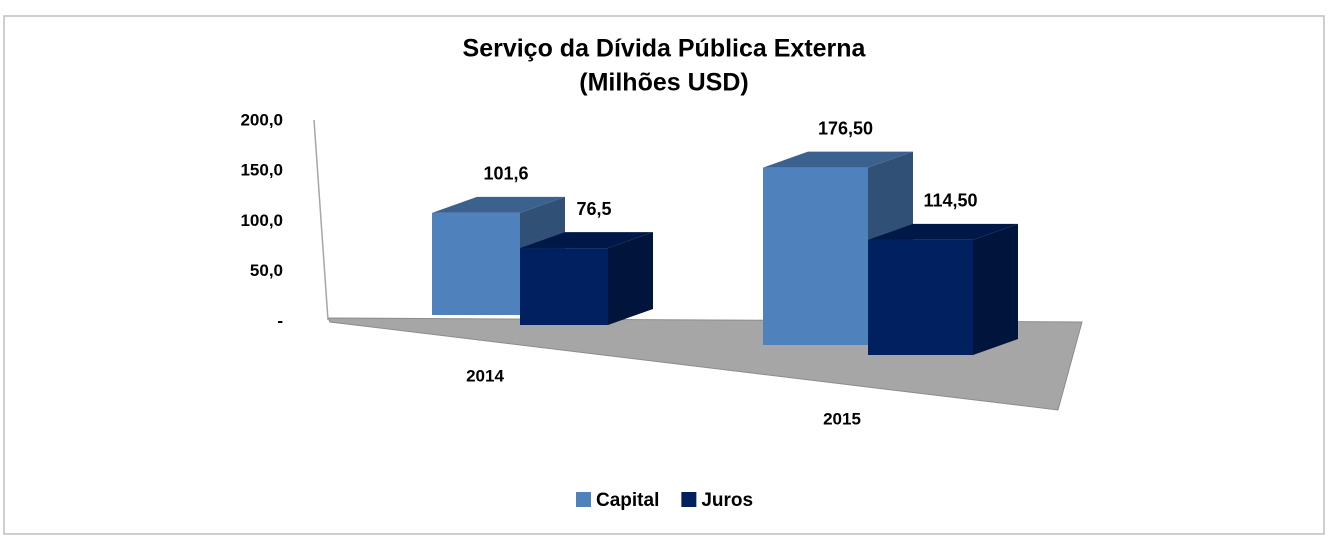 The height and width of the screenshot is (538, 1328). What do you see at coordinates (842, 418) in the screenshot?
I see `x-tick-label: 2015` at bounding box center [842, 418].